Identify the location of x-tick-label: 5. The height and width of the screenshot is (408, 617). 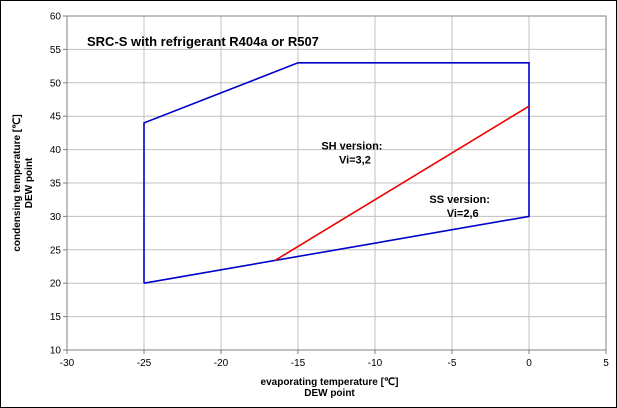
(606, 363).